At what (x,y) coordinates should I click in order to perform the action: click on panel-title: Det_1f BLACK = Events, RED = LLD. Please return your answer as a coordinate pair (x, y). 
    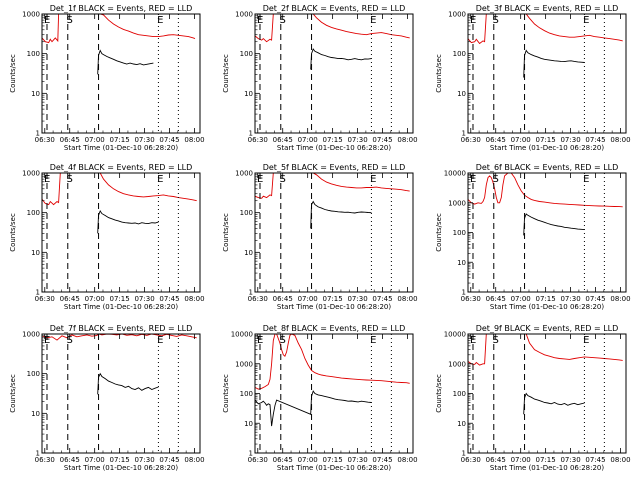
    Looking at the image, I should click on (121, 8).